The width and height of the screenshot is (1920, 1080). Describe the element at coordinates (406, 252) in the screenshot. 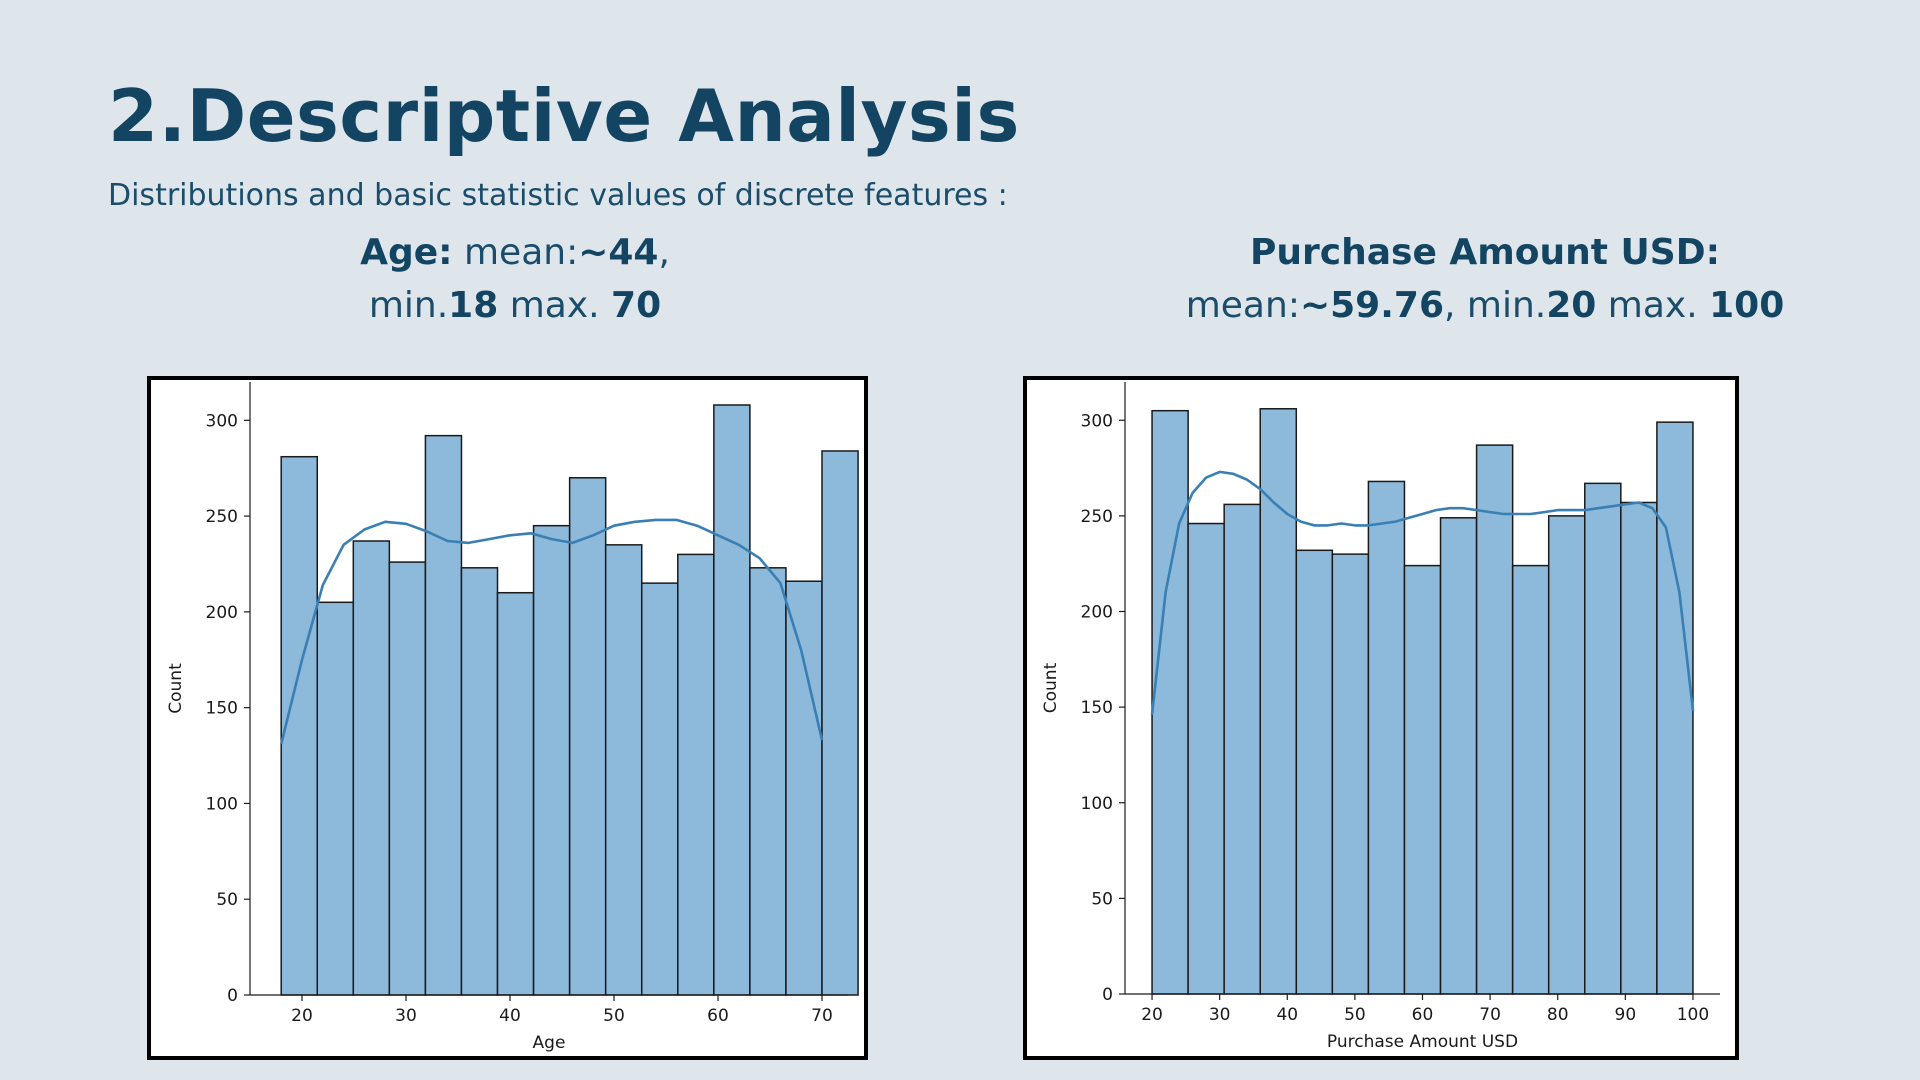

I see `age-stat-name: Age:` at that location.